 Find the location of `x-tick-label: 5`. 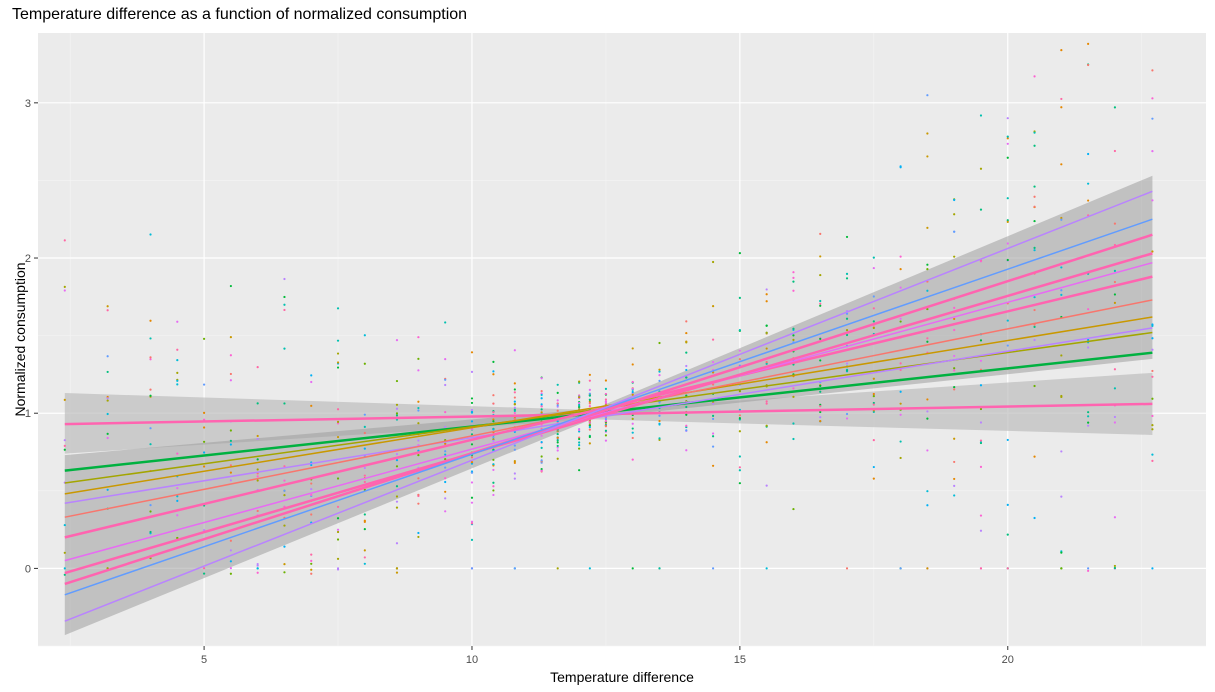

x-tick-label: 5 is located at coordinates (204, 660).